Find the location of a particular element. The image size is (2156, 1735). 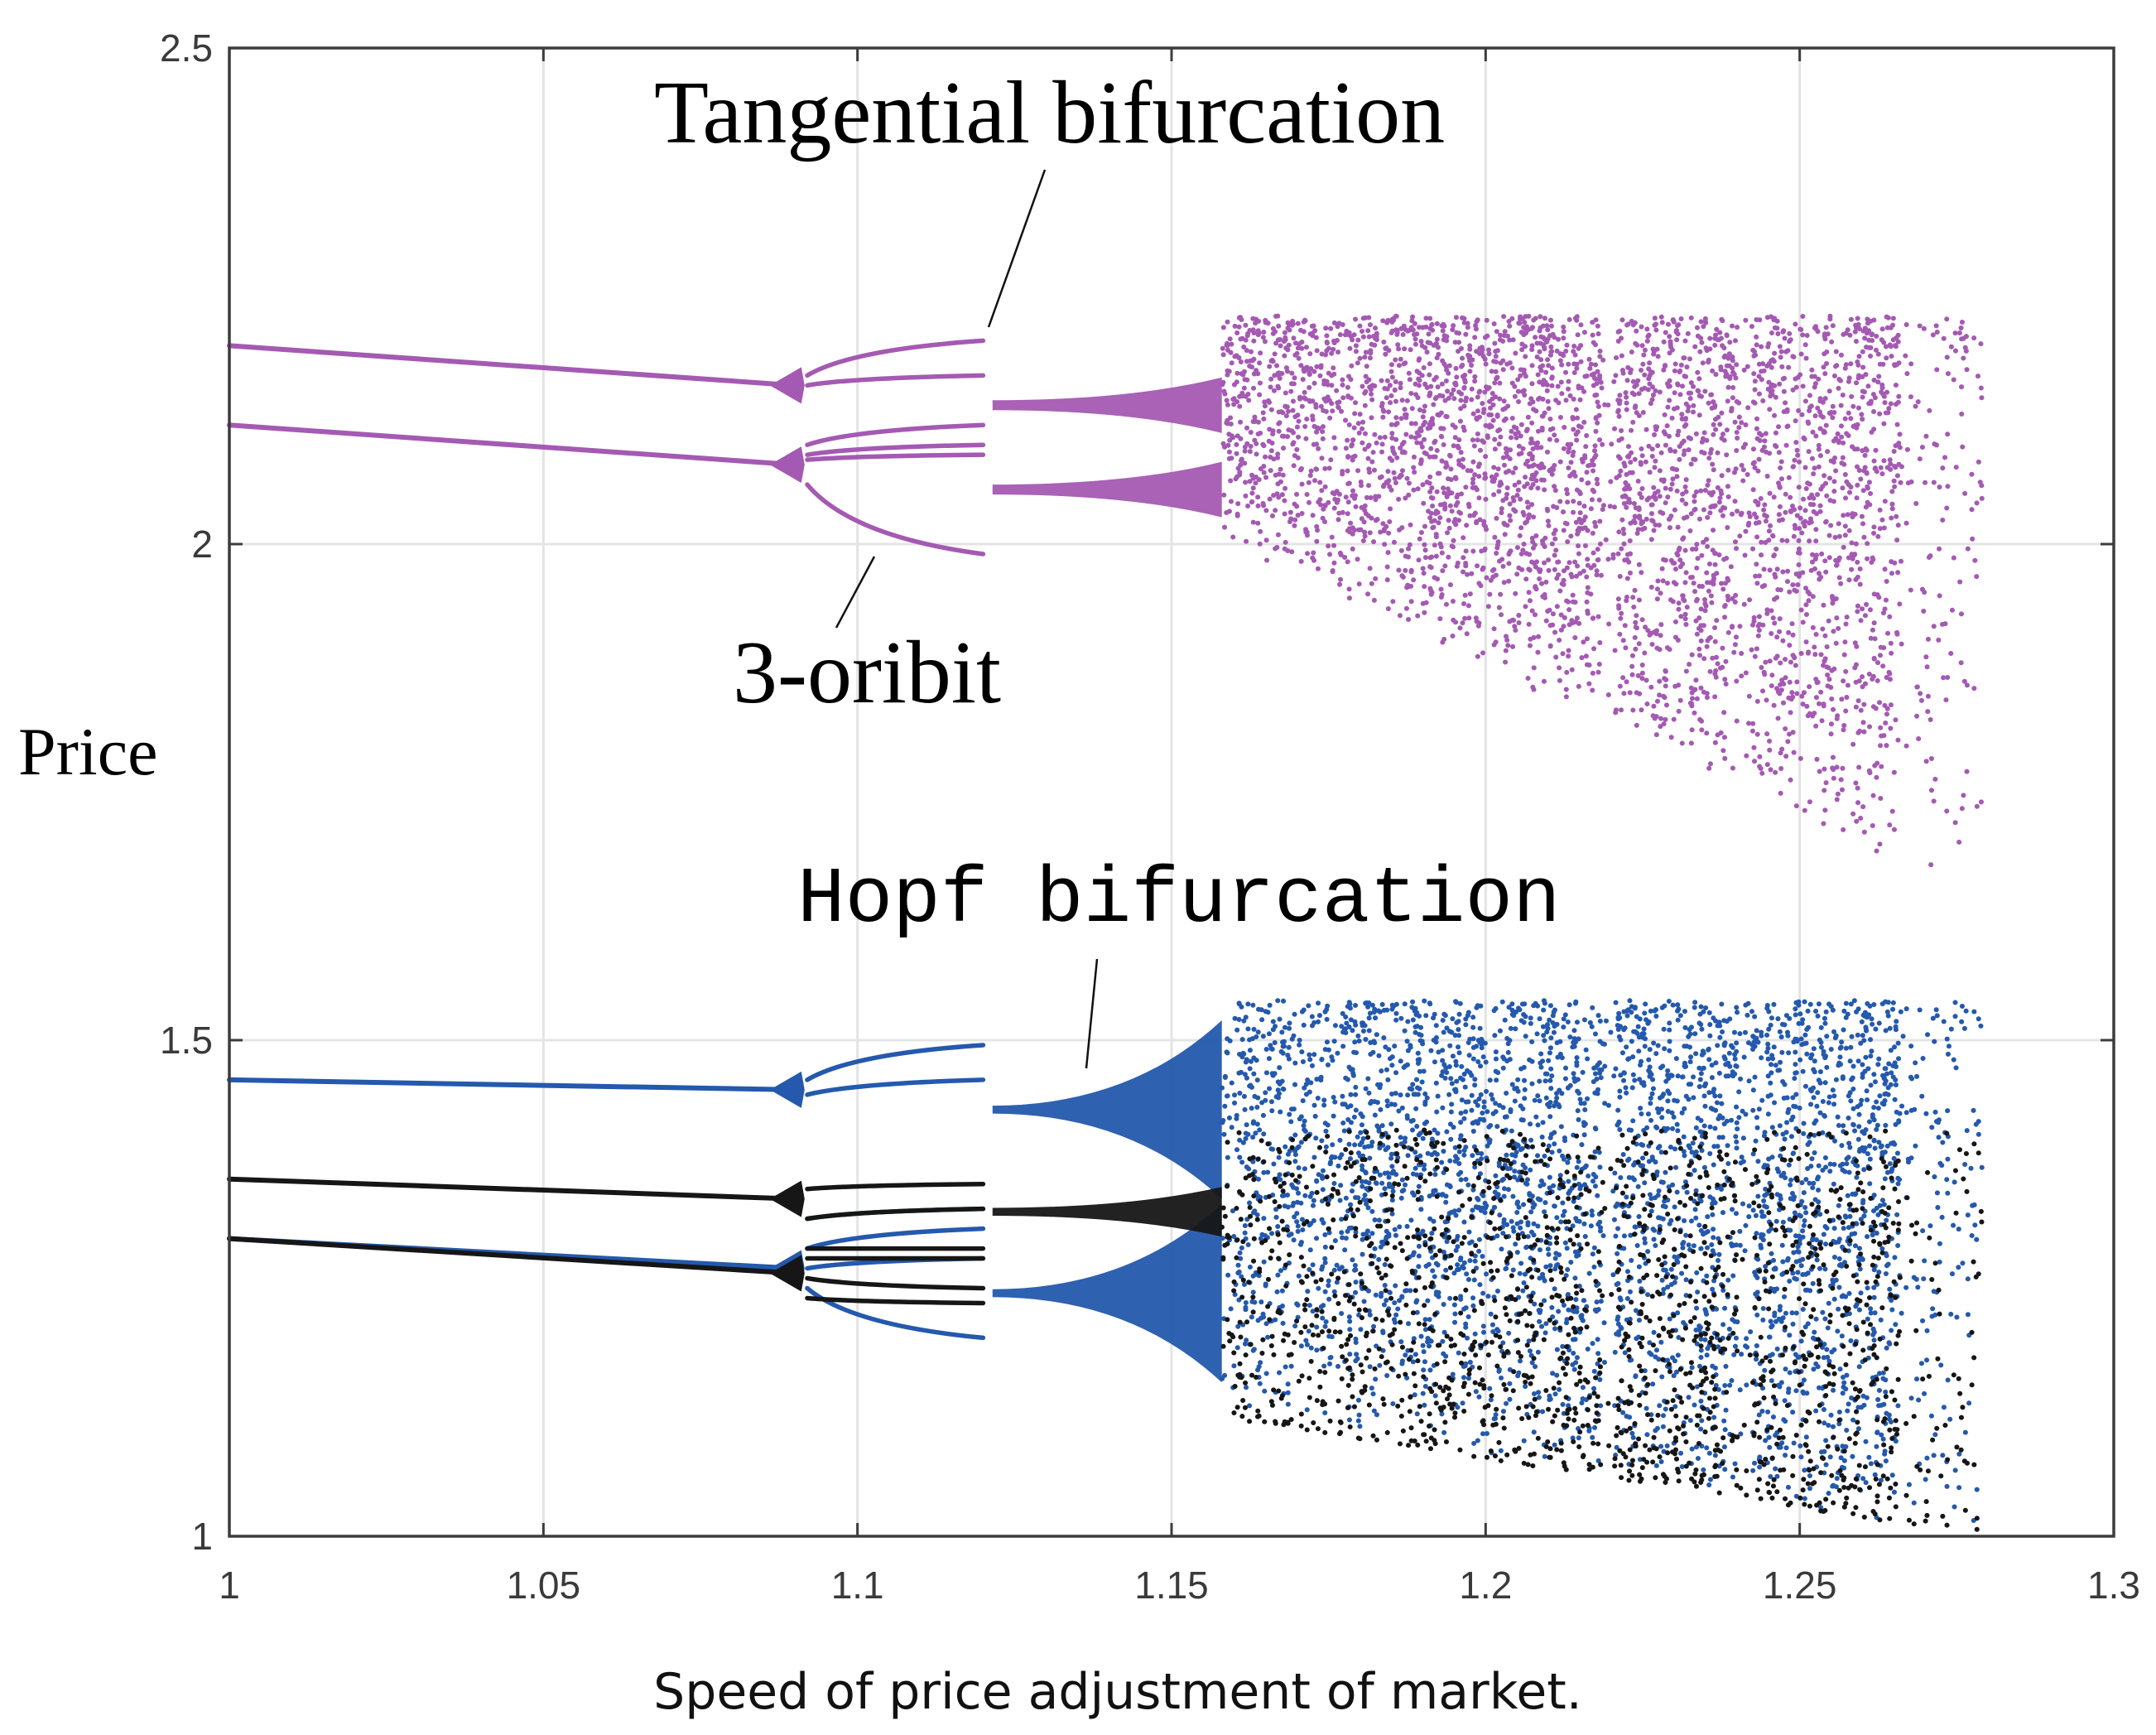

x-tick-label: 1.15 is located at coordinates (1172, 1585).